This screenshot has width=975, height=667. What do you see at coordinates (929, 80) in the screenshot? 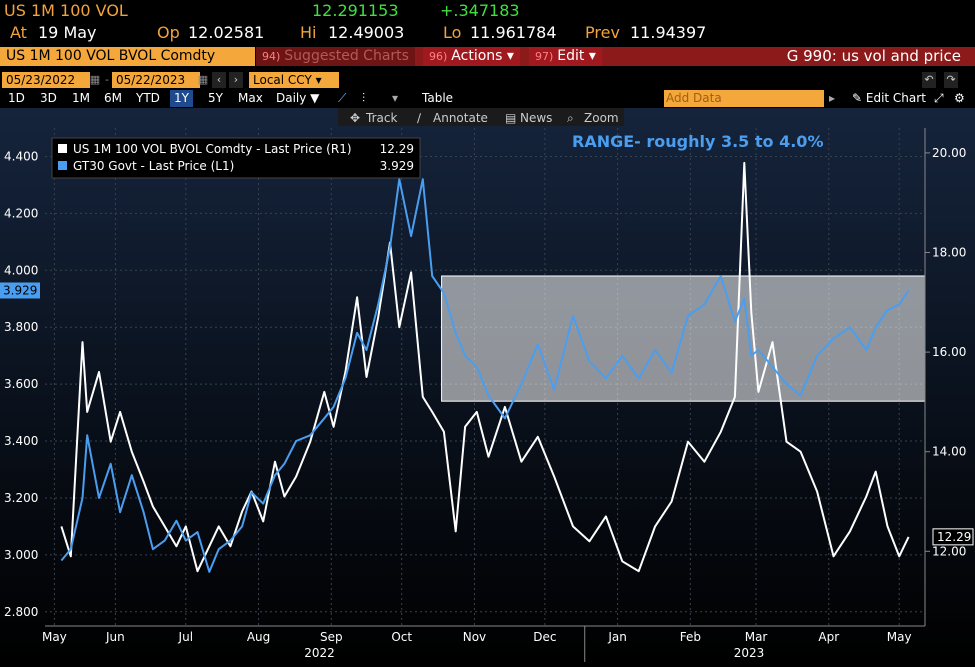
I see `undo-icon: ↶` at bounding box center [929, 80].